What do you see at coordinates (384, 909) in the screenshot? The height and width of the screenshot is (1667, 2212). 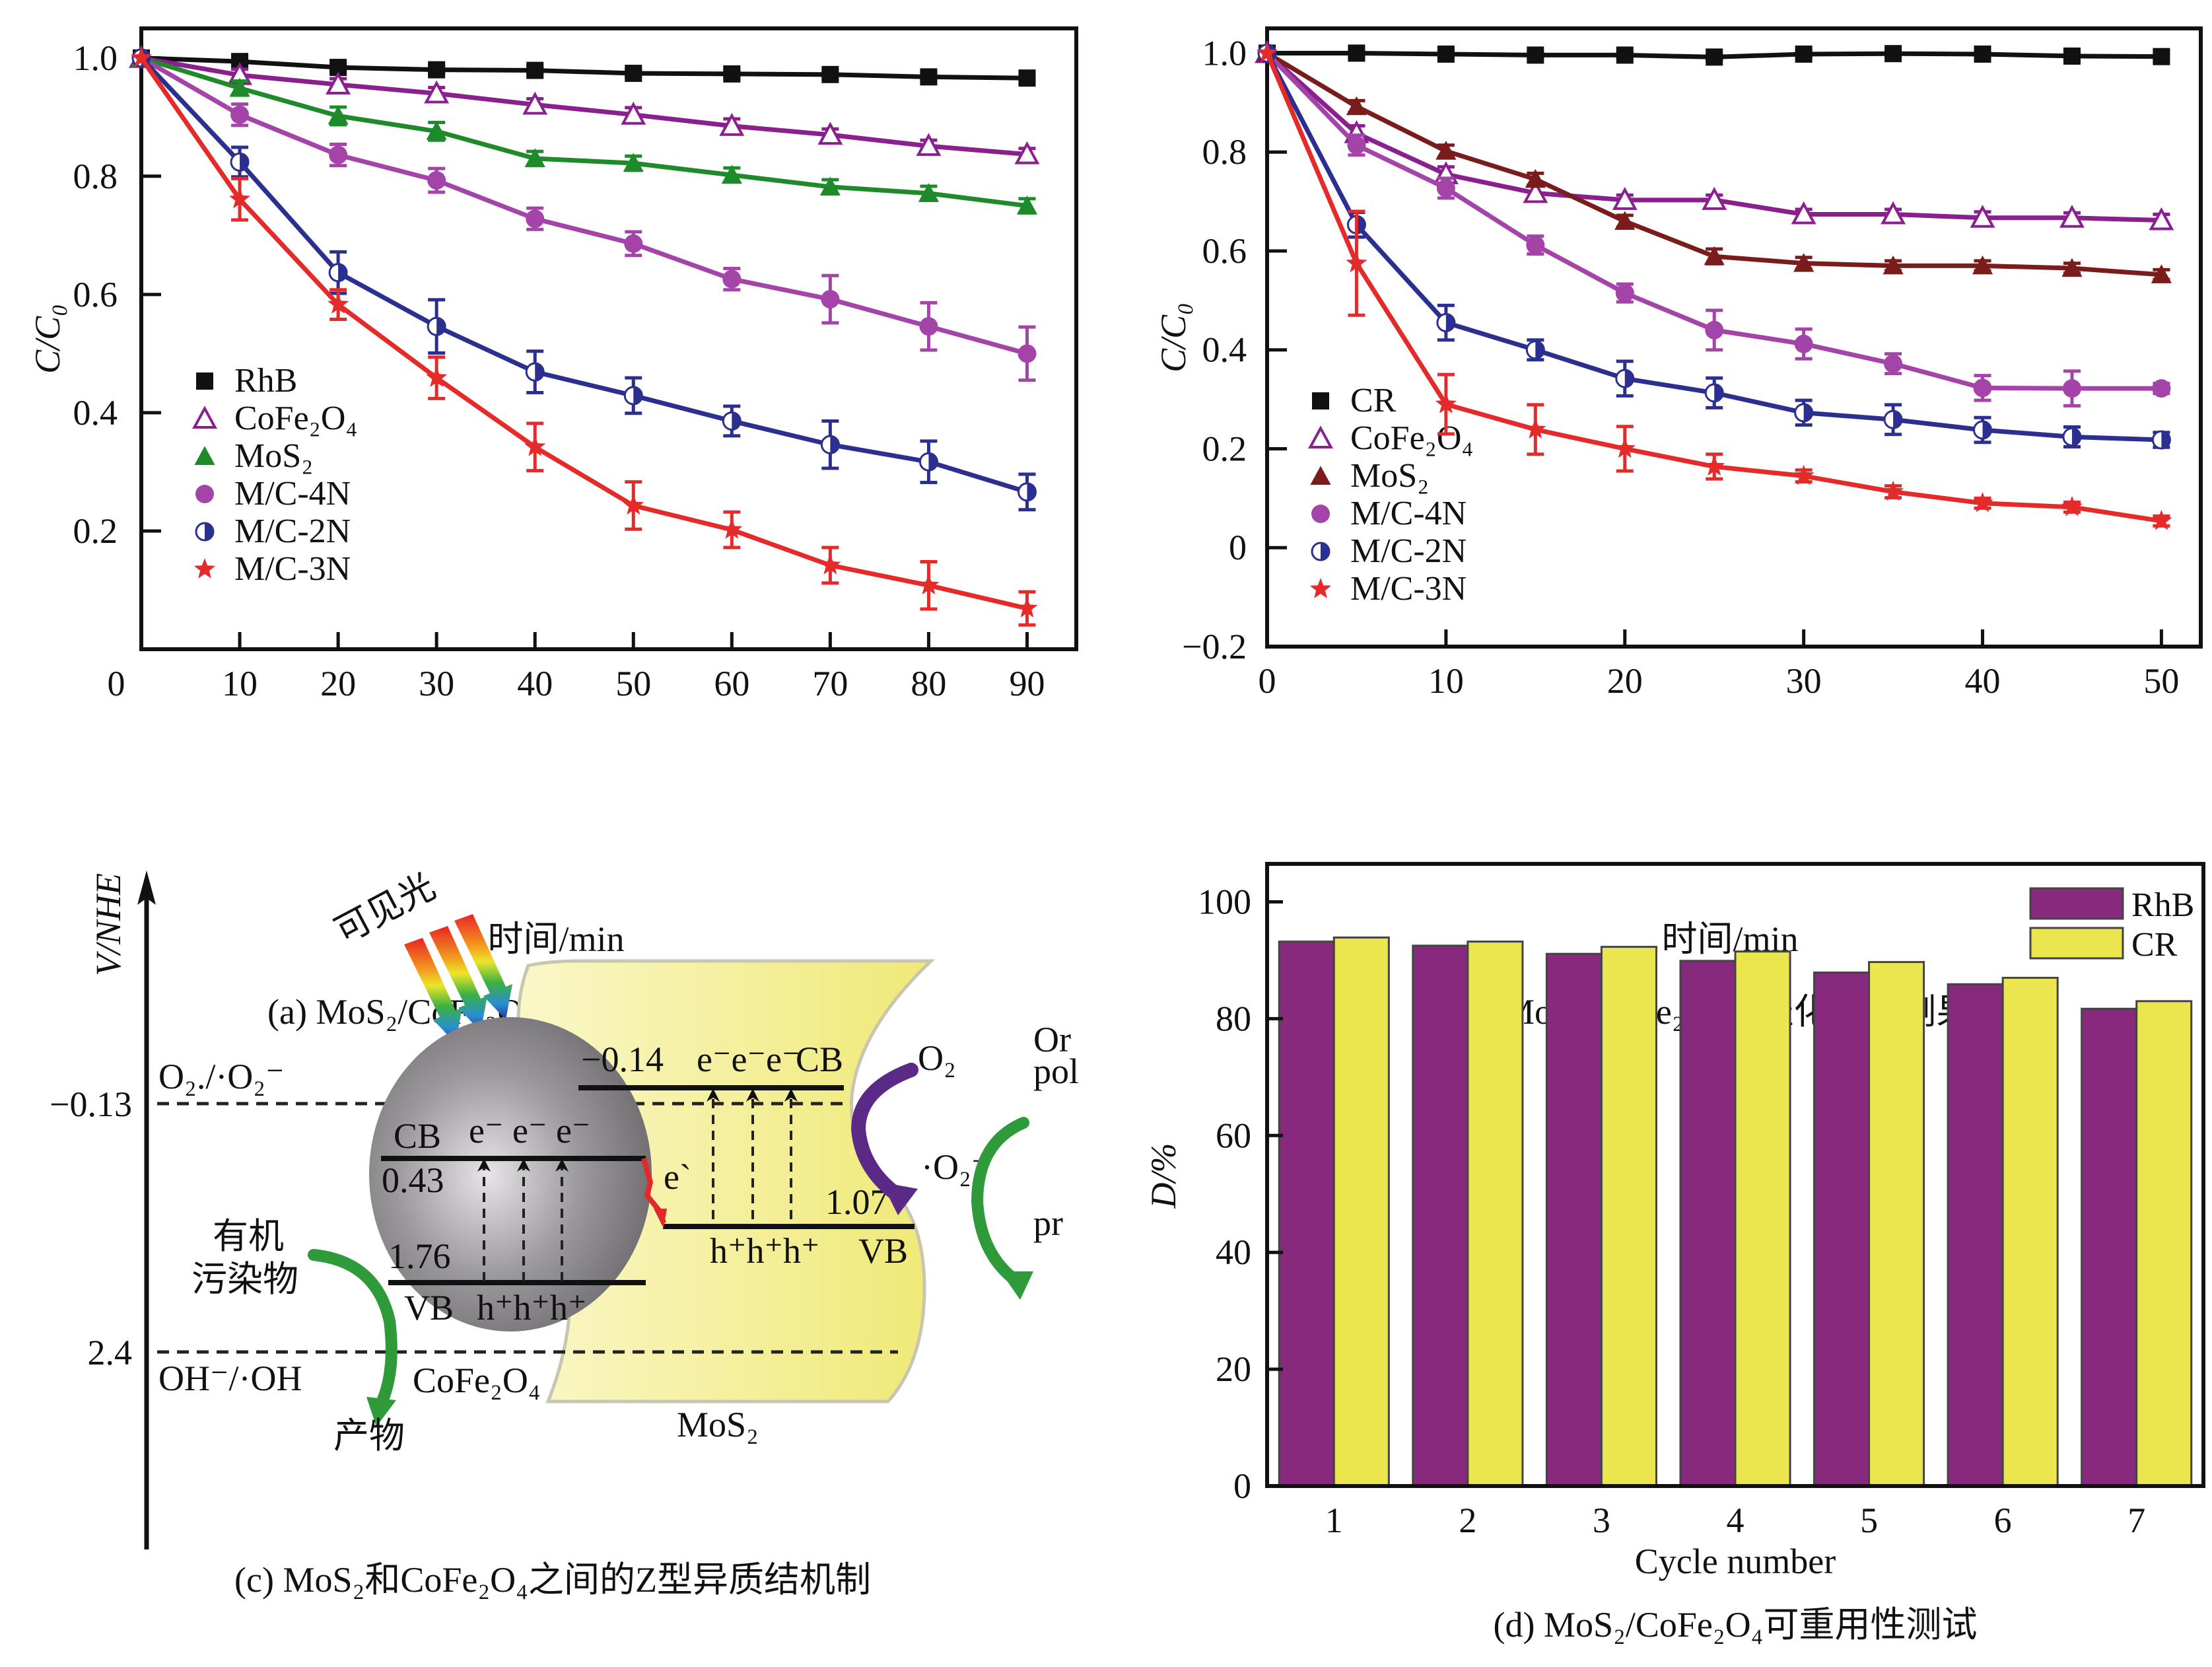 I see `visible-light-label: 可见光` at bounding box center [384, 909].